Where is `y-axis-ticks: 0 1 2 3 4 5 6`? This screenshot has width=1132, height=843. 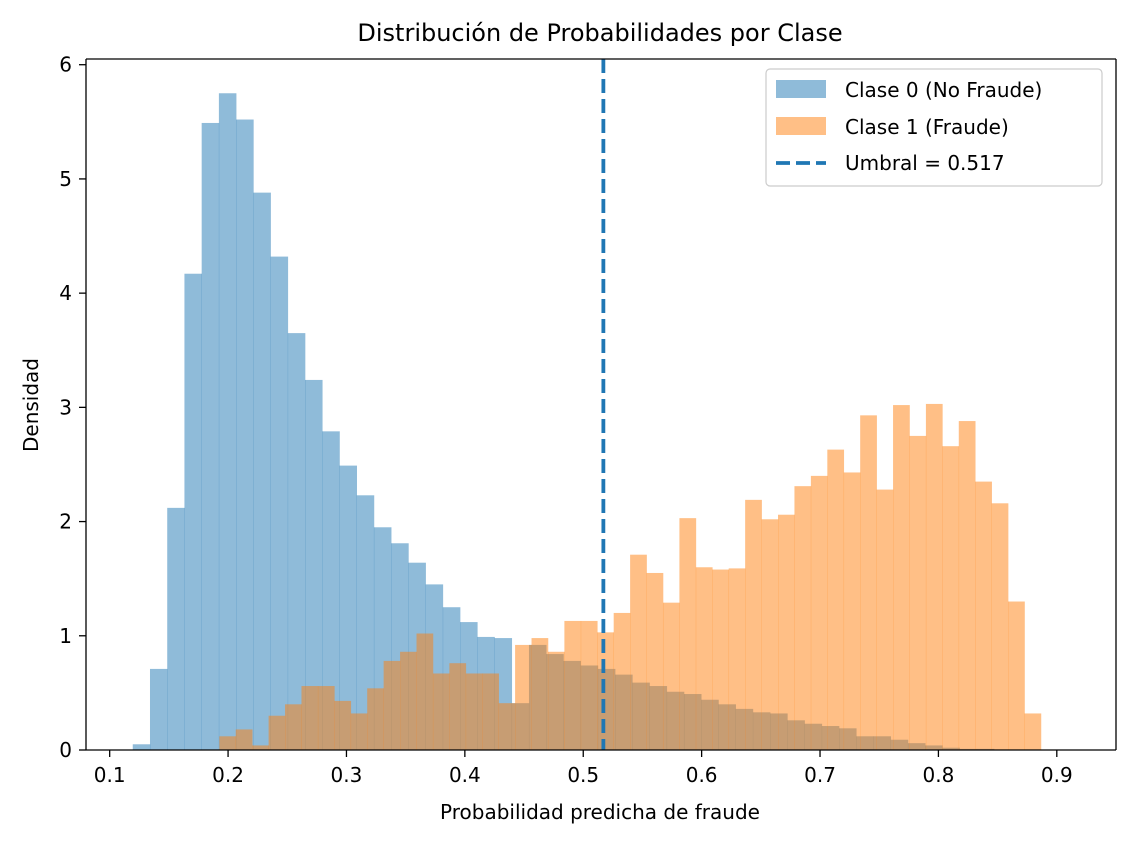 y-axis-ticks: 0 1 2 3 4 5 6 is located at coordinates (72, 407).